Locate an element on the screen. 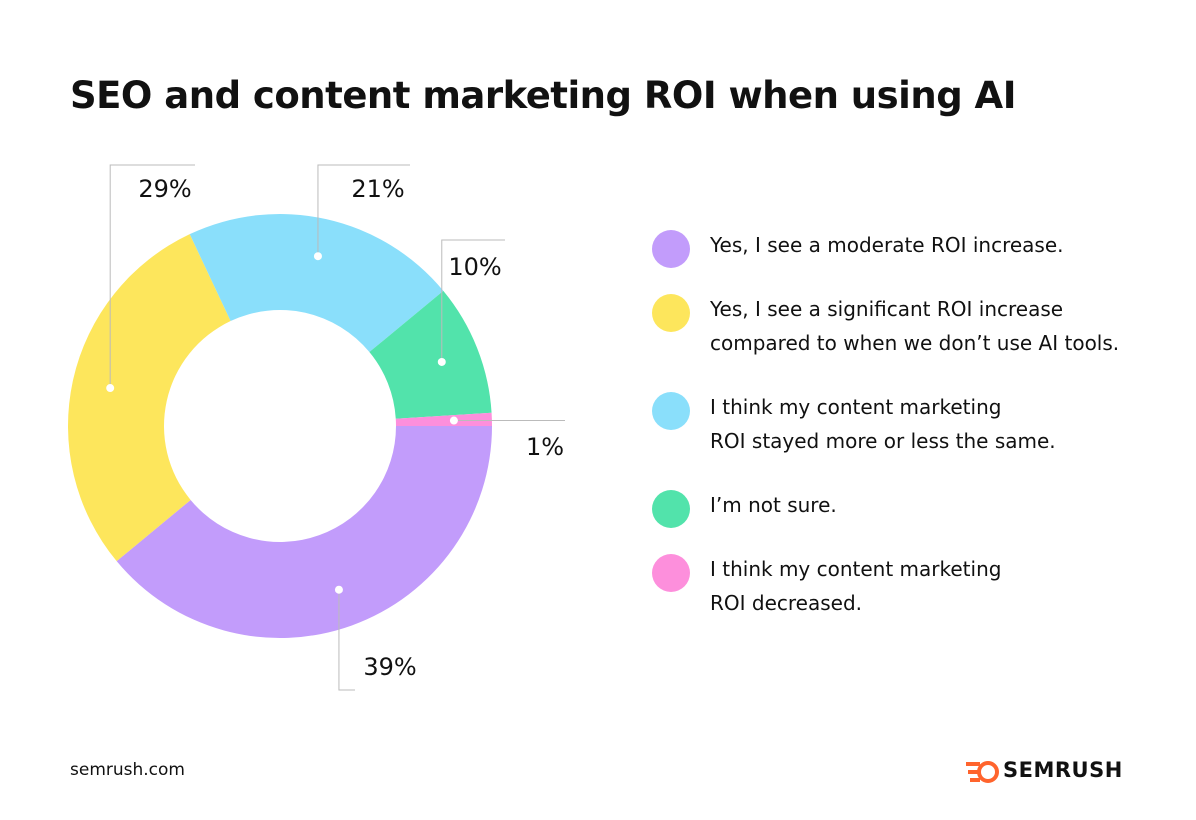 Image resolution: width=1196 pixels, height=820 pixels. value-label: 1% is located at coordinates (545, 447).